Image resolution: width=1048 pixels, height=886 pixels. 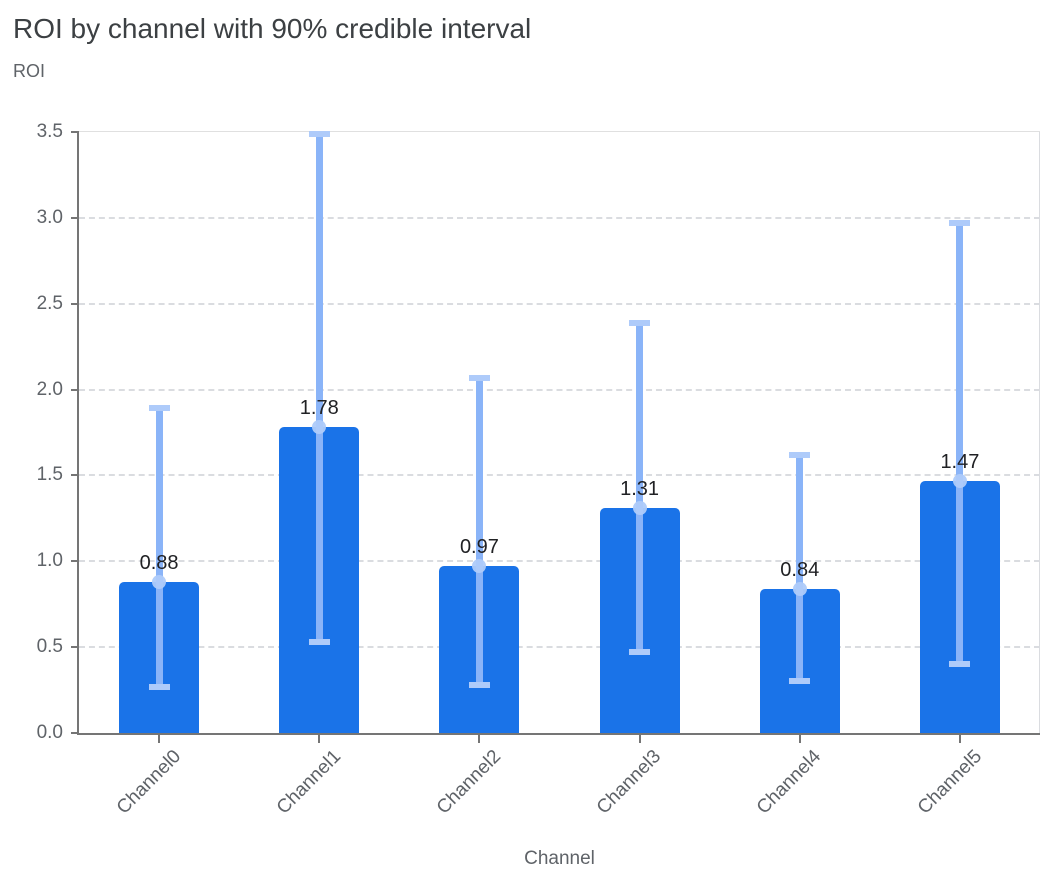 What do you see at coordinates (49, 561) in the screenshot?
I see `y-tick-label: 1.0` at bounding box center [49, 561].